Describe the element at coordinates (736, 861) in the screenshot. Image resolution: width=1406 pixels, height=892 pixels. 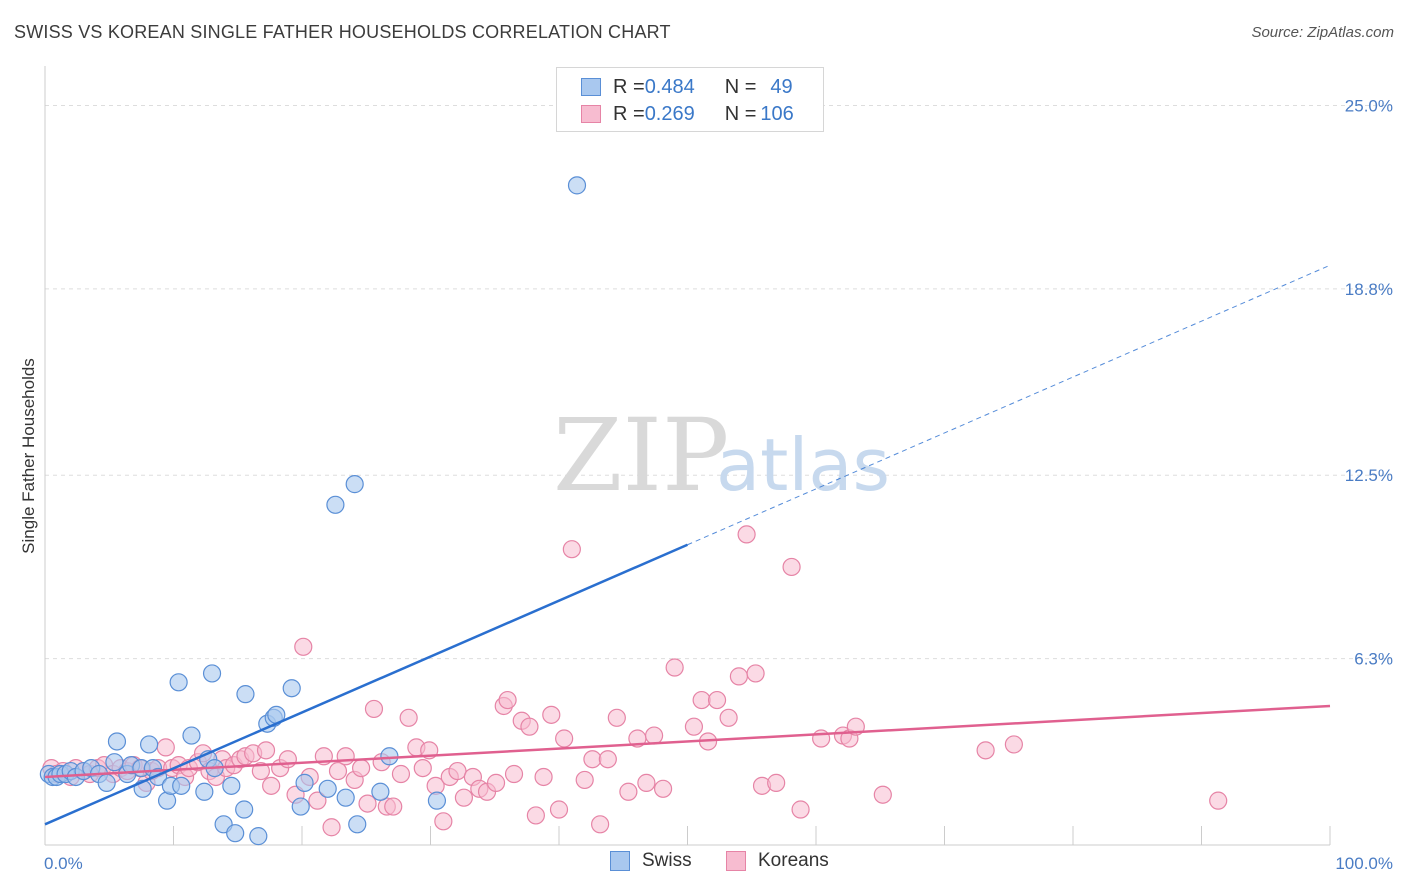
I see `koreans-legend-swatch` at that location.